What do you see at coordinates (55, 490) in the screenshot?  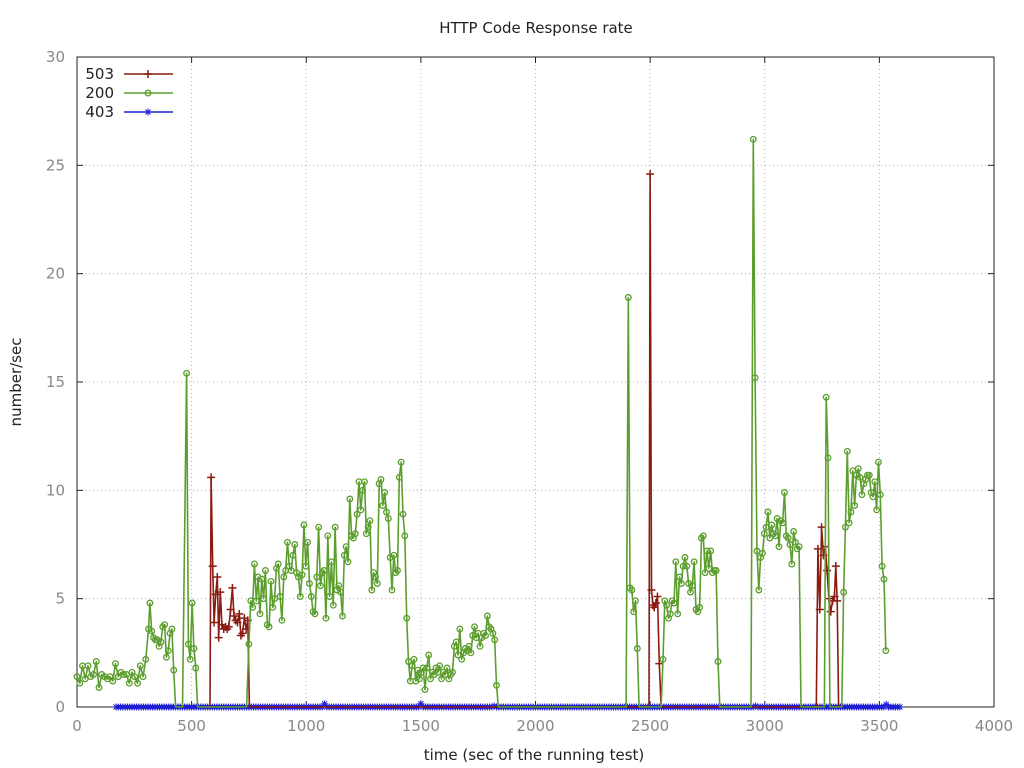 I see `y-tick-label: 10` at bounding box center [55, 490].